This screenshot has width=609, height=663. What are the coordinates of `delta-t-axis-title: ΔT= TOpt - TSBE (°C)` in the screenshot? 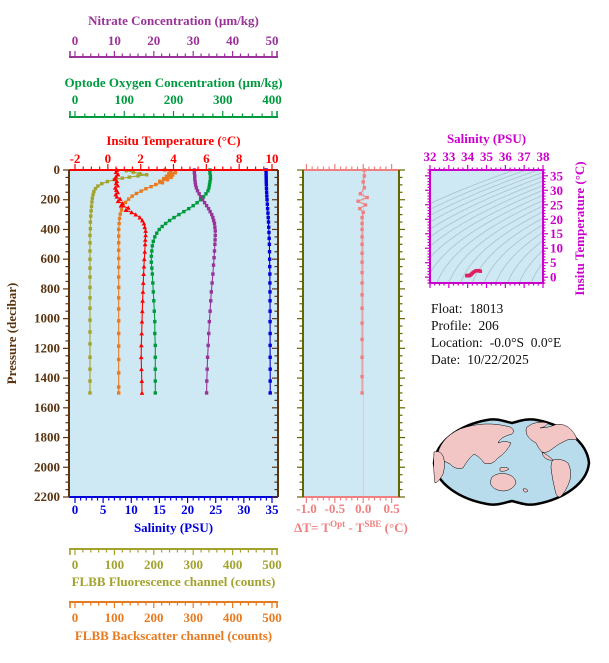 It's located at (351, 527).